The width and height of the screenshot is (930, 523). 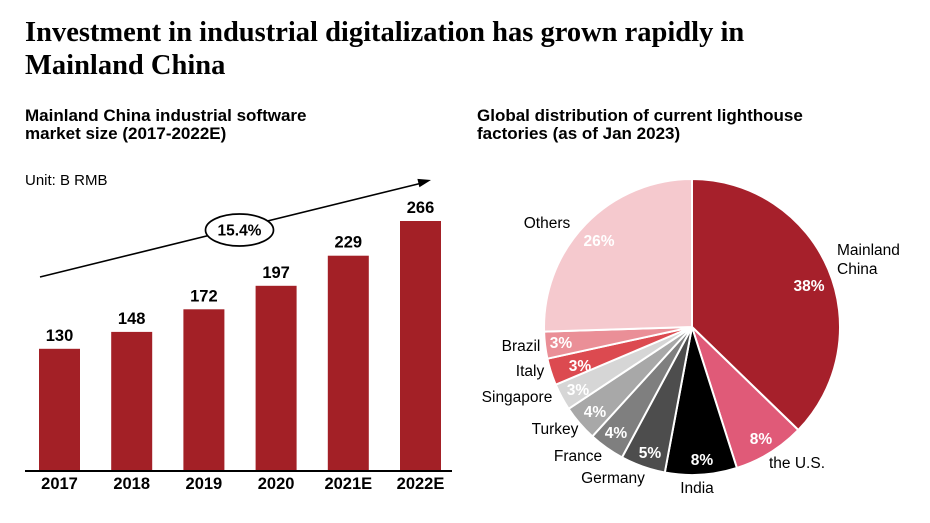 I want to click on pie-country-label: the U.S., so click(x=797, y=463).